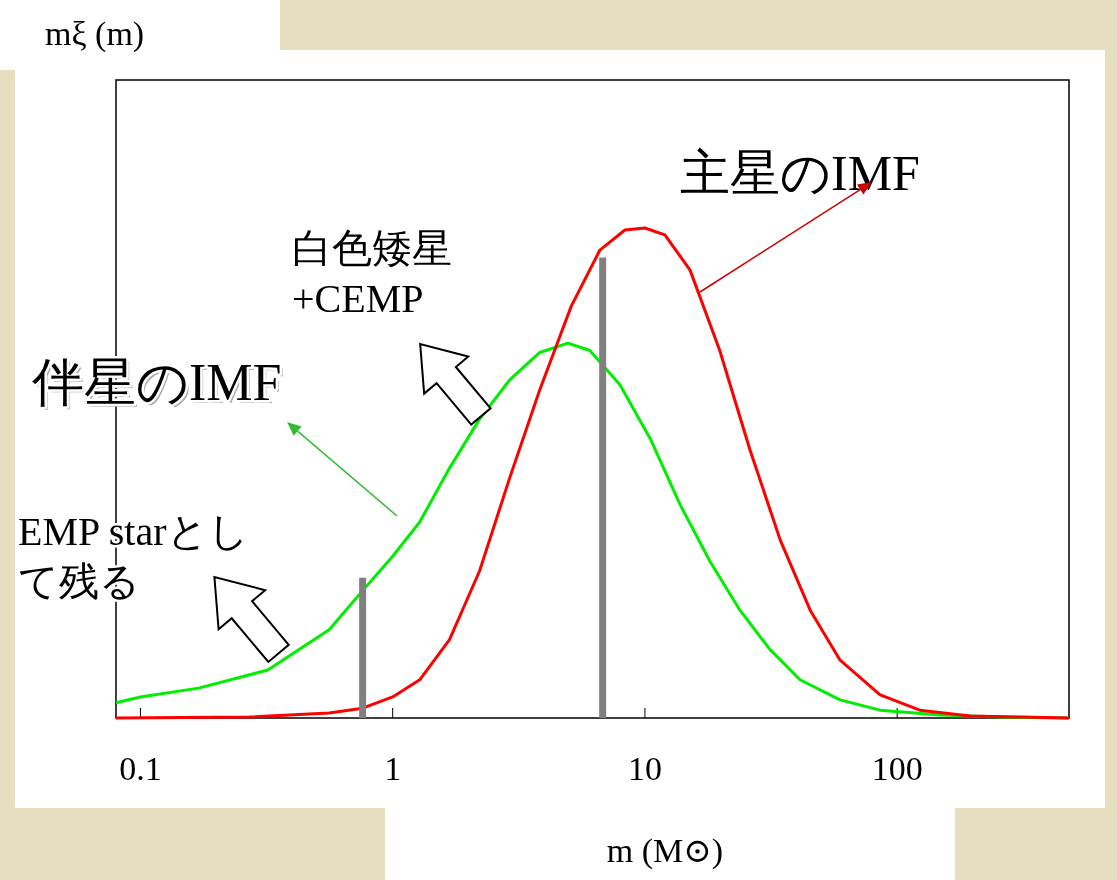  Describe the element at coordinates (800, 173) in the screenshot. I see `text: 主星のIMF` at that location.